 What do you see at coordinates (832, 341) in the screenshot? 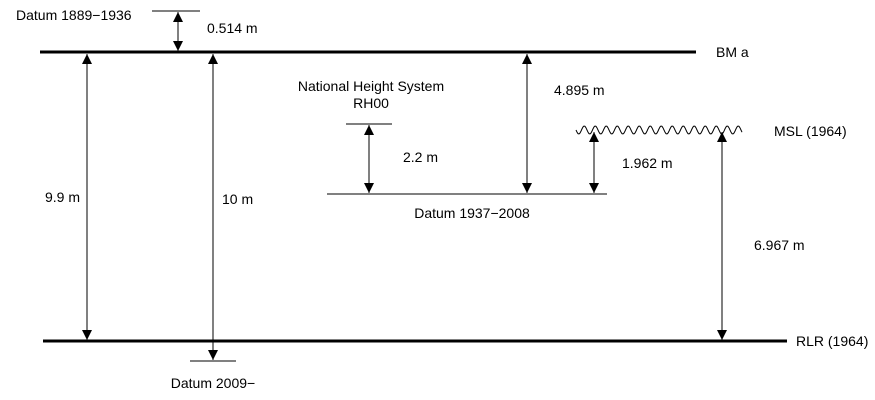
I see `rlr-1964-label: RLR (1964)` at bounding box center [832, 341].